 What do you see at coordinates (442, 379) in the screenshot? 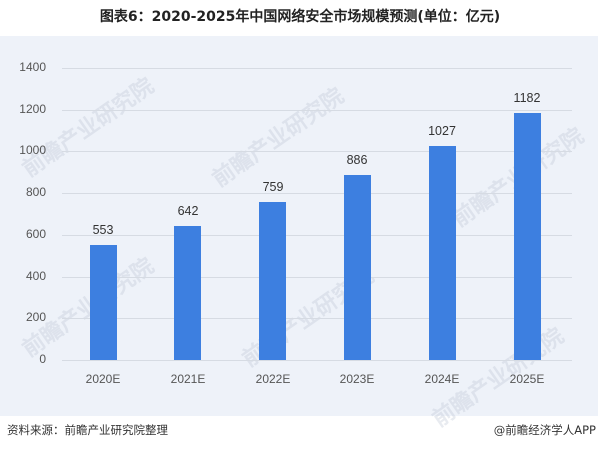
I see `x-axis-tick-label: 2024E` at bounding box center [442, 379].